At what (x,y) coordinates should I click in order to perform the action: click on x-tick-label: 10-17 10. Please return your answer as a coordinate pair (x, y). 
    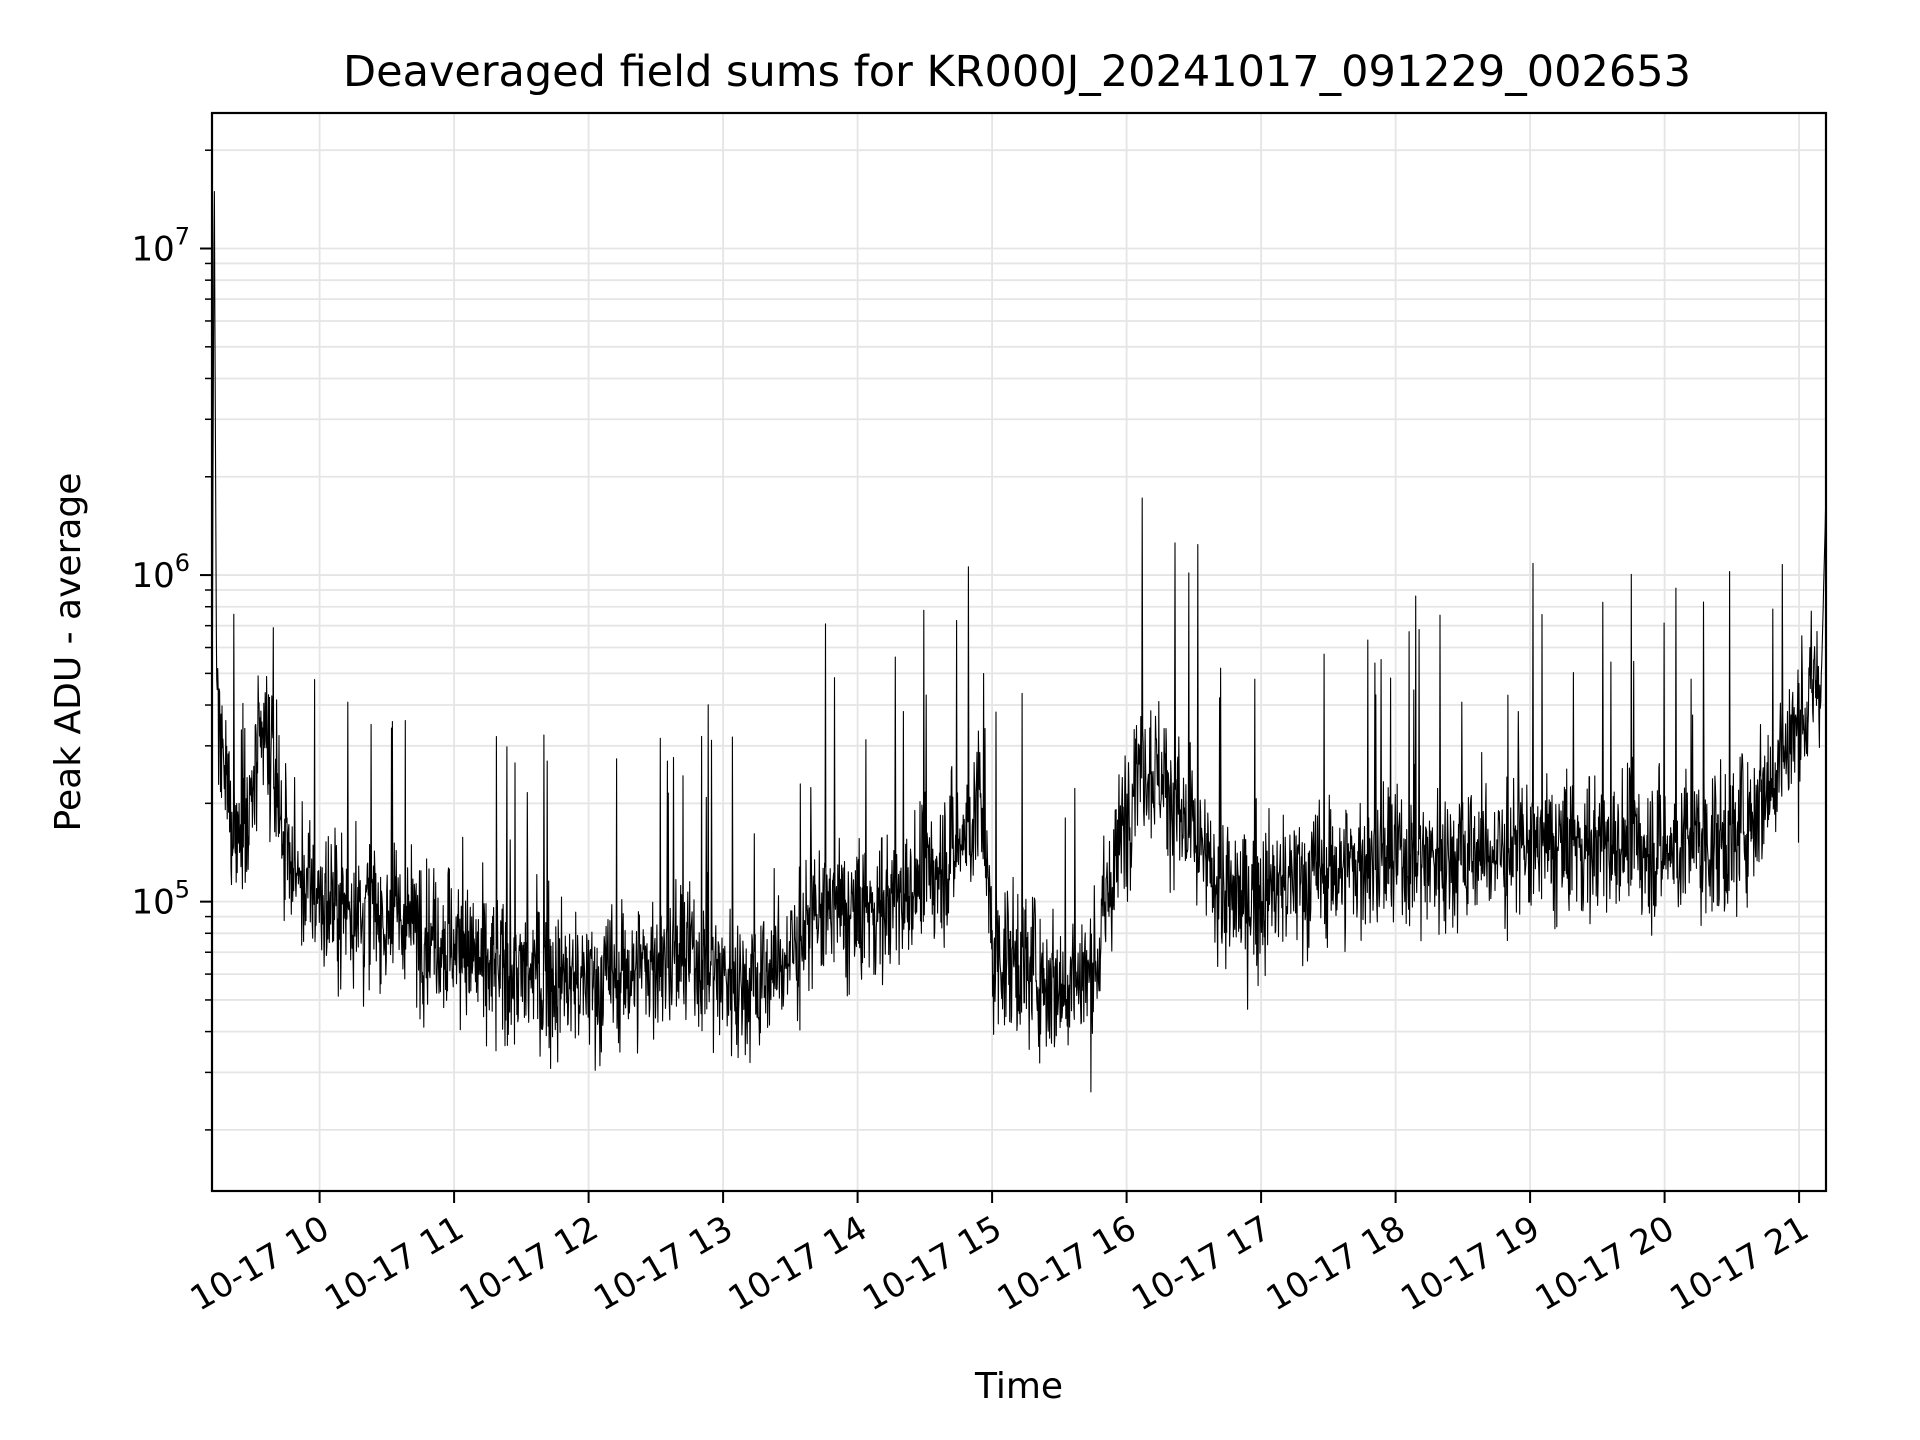
    Looking at the image, I should click on (260, 1263).